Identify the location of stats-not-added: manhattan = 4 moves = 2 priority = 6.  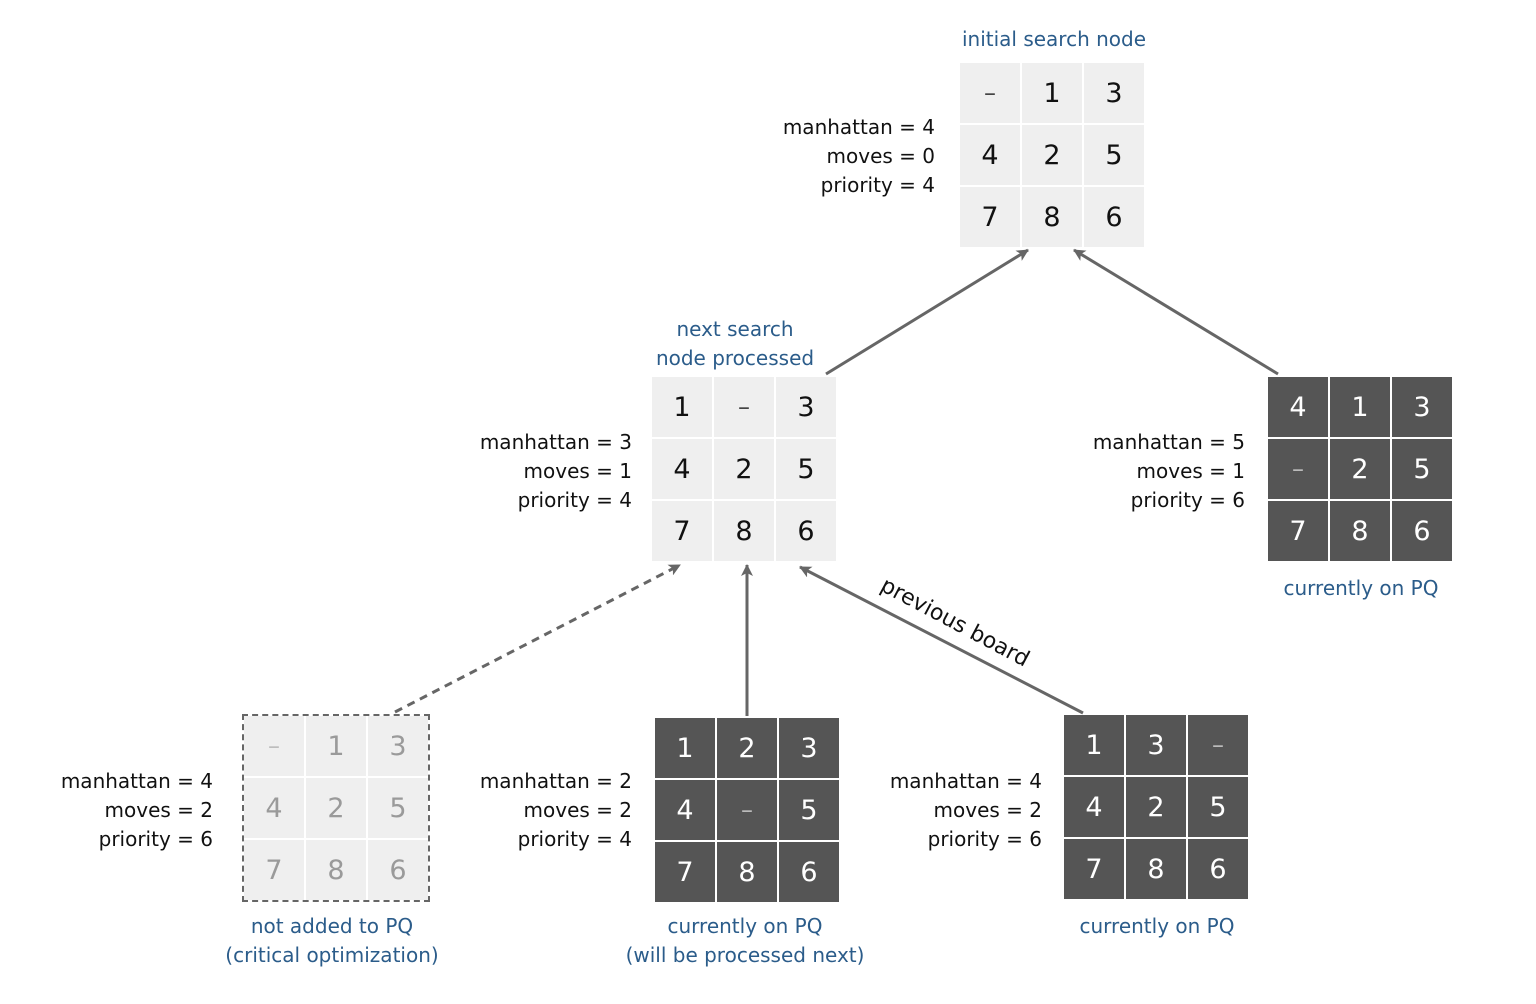
(113, 810).